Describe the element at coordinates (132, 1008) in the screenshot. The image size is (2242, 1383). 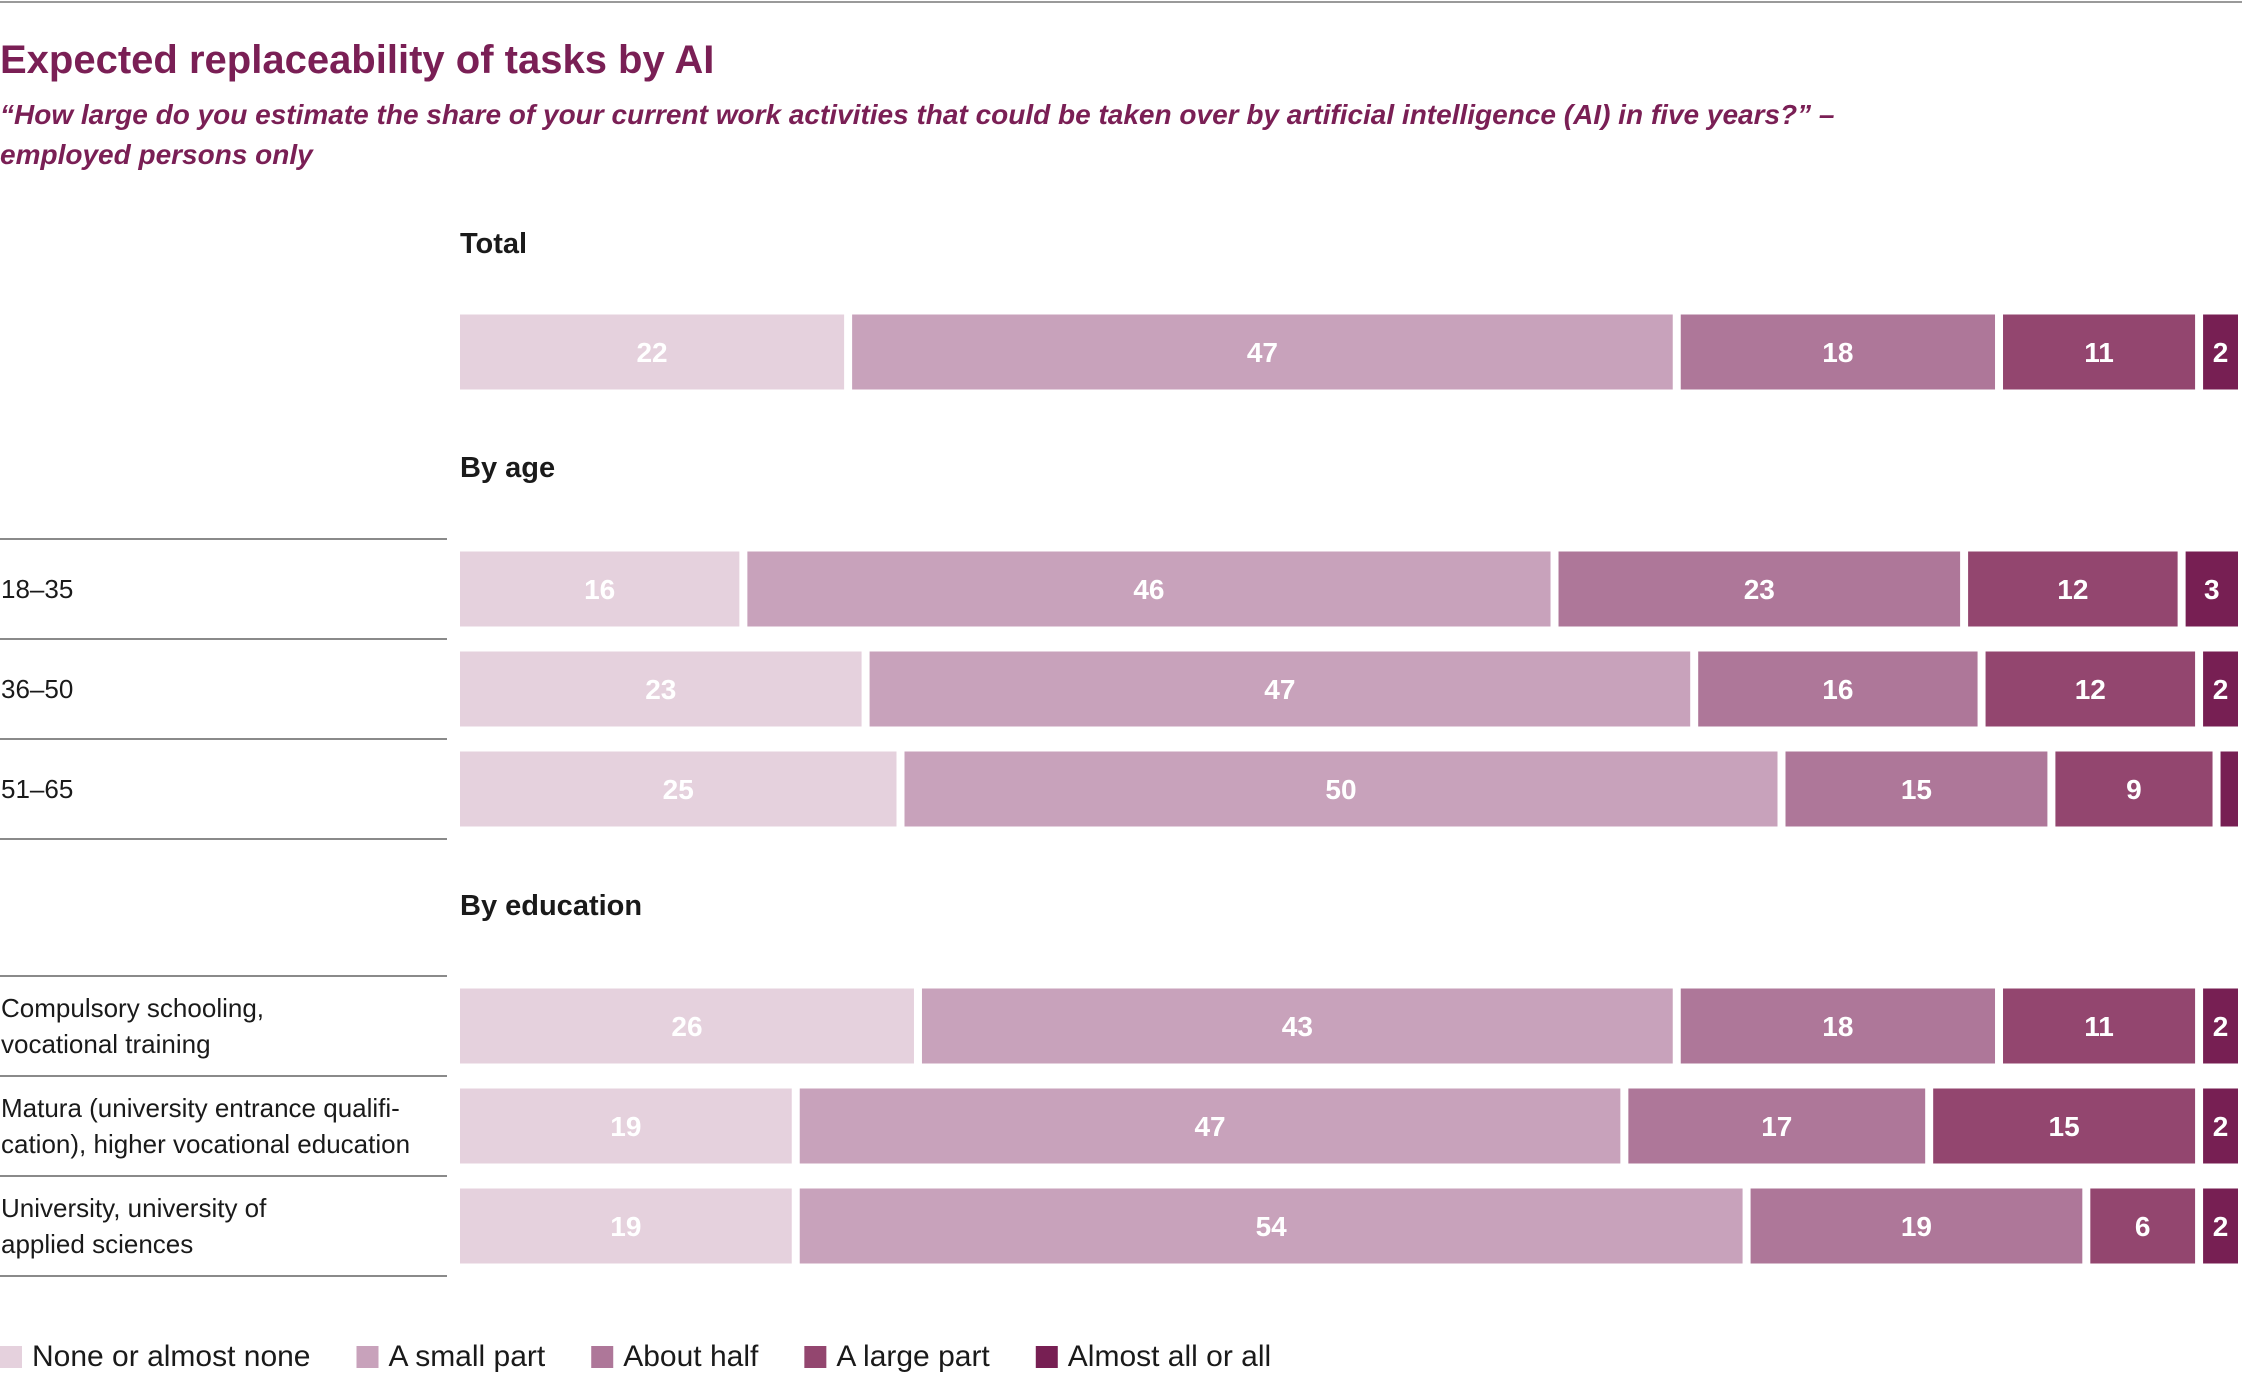
I see `row-label: Compulsory schooling,` at that location.